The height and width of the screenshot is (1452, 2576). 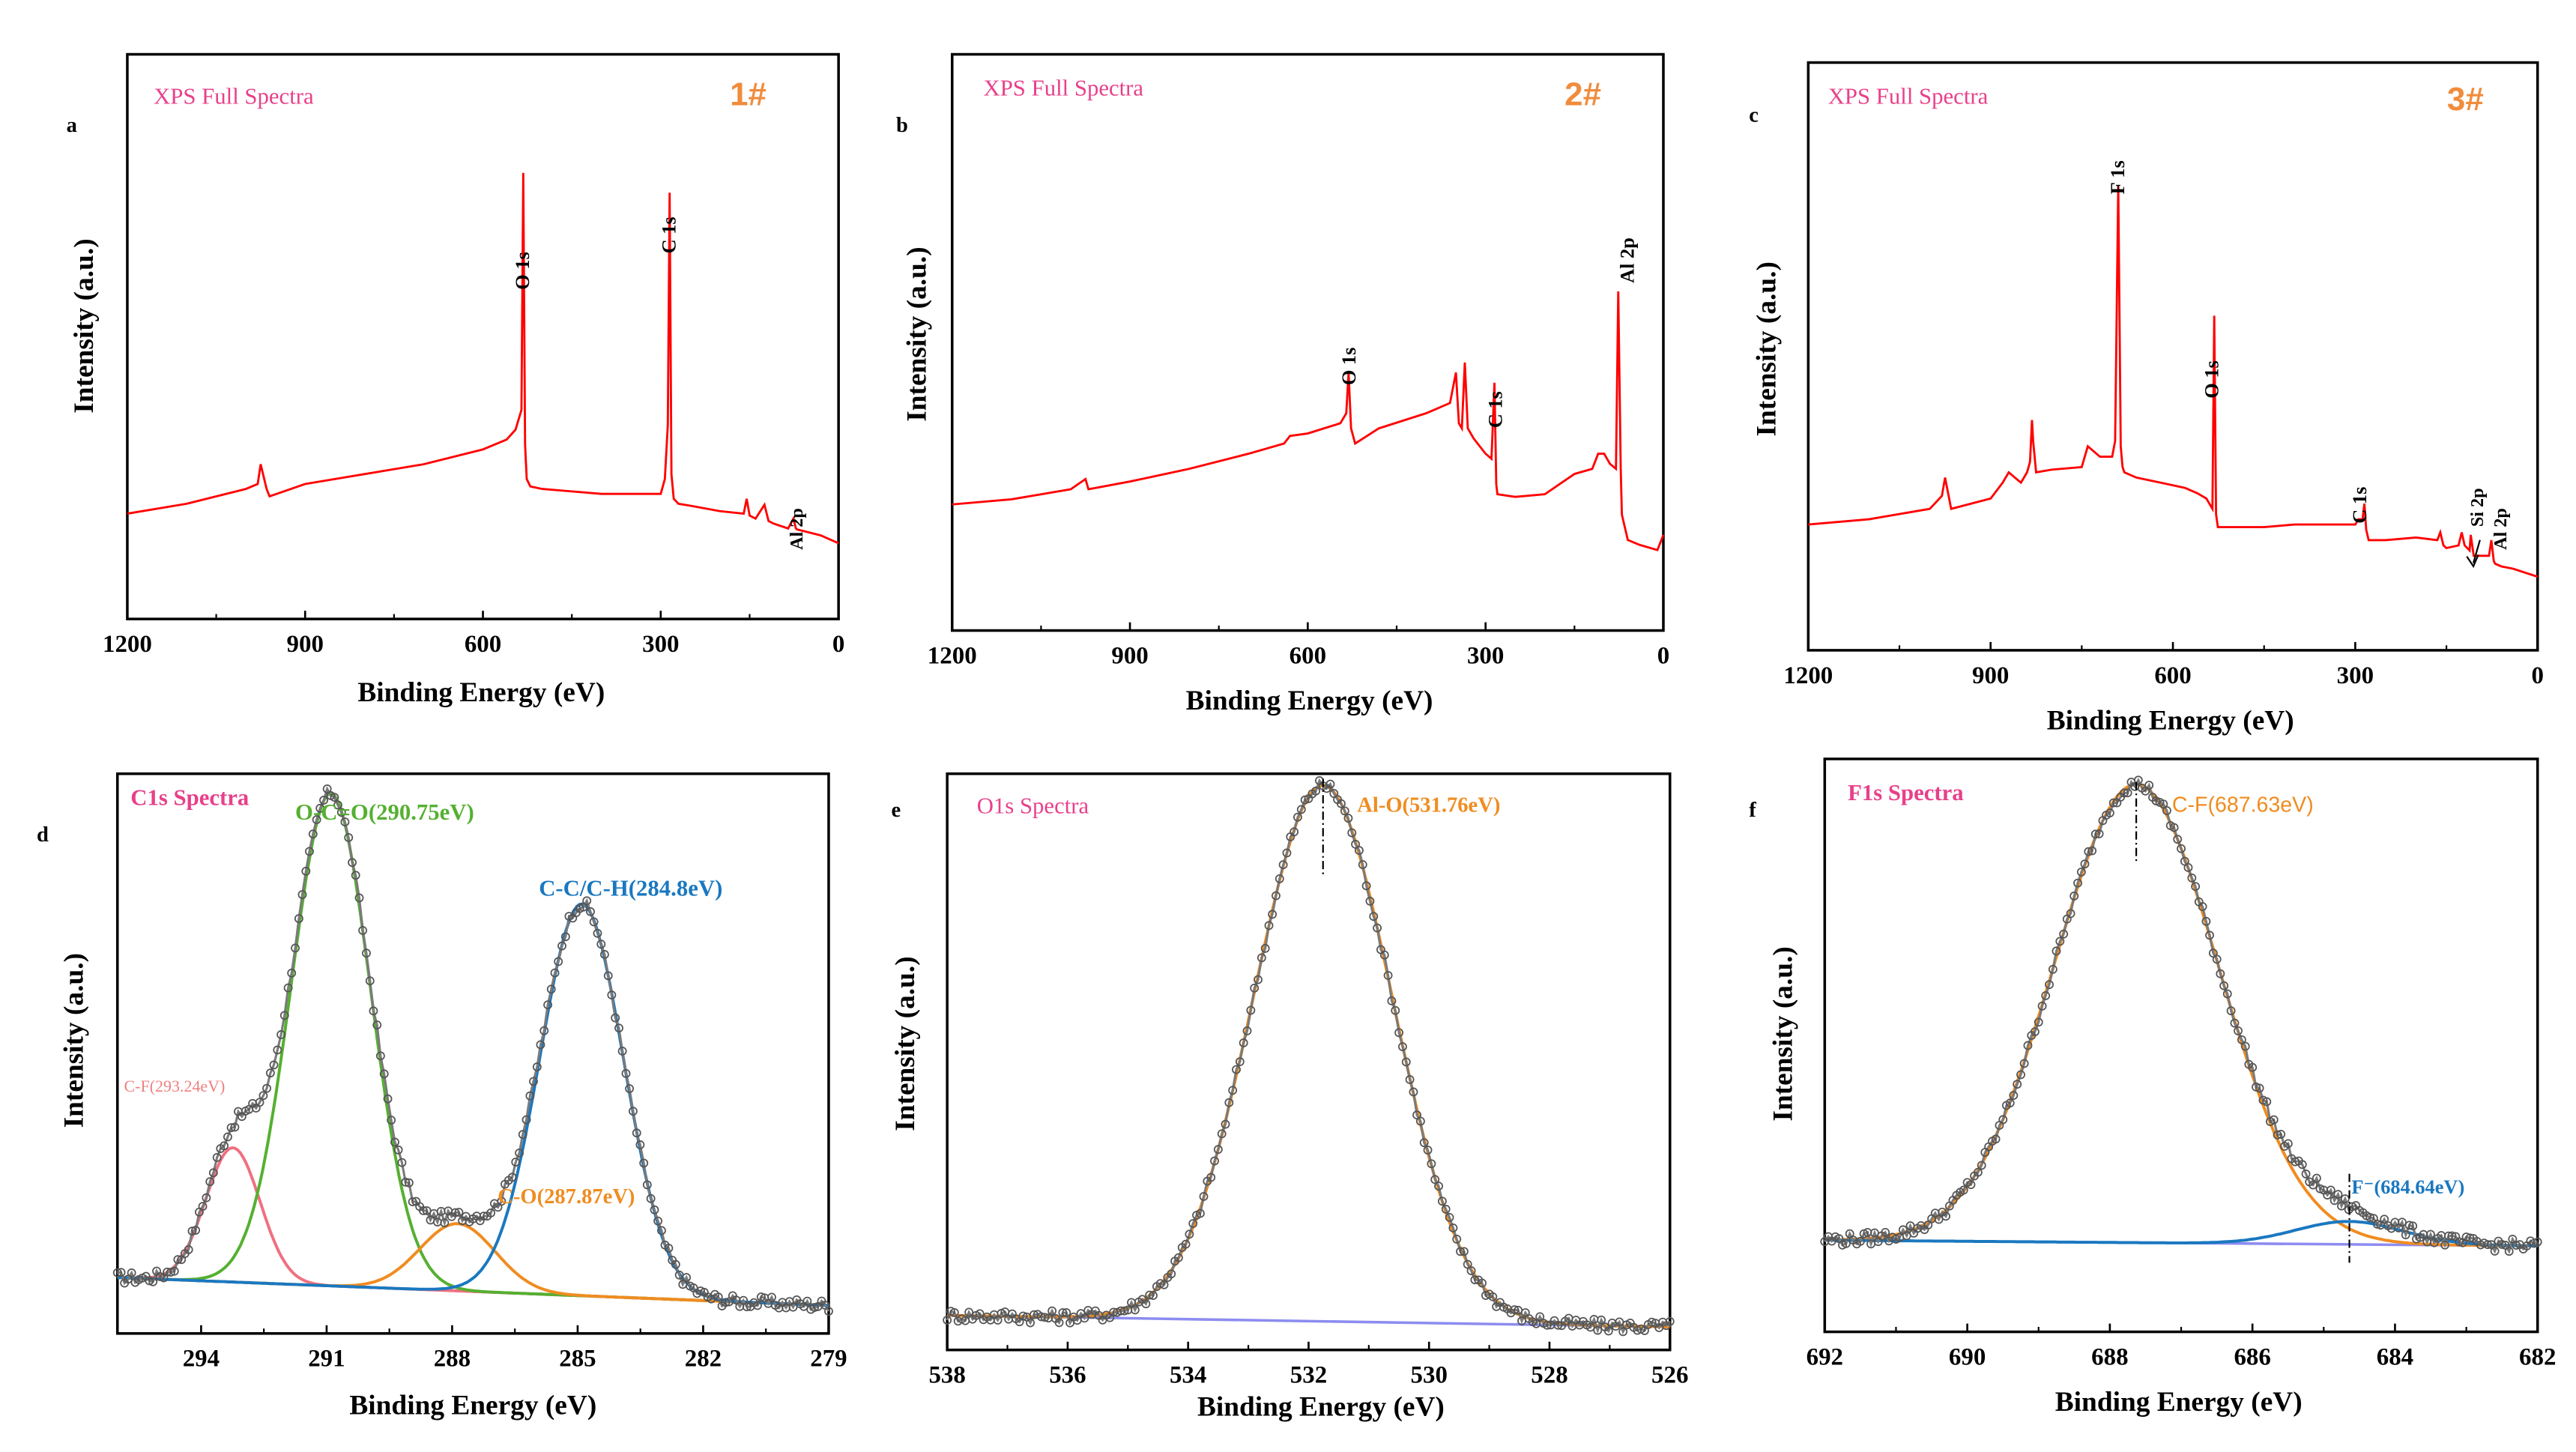 What do you see at coordinates (902, 125) in the screenshot?
I see `panel-letter: b` at bounding box center [902, 125].